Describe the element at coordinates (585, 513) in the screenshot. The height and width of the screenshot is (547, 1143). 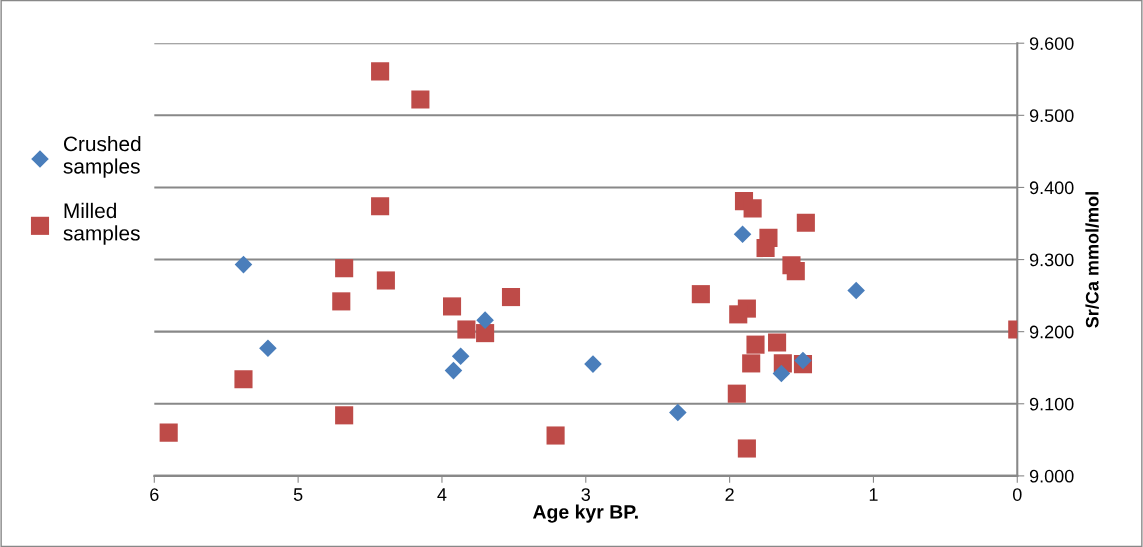
I see `x-axis-title: Age kyr BP.` at that location.